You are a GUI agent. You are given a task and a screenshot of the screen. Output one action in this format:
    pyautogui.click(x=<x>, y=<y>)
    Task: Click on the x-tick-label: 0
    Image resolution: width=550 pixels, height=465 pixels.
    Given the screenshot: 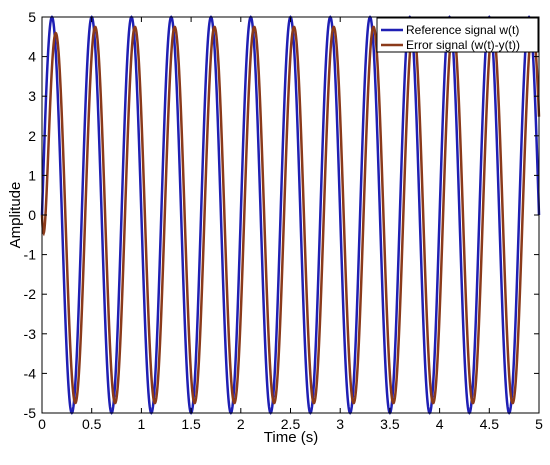 What is the action you would take?
    pyautogui.click(x=42, y=424)
    